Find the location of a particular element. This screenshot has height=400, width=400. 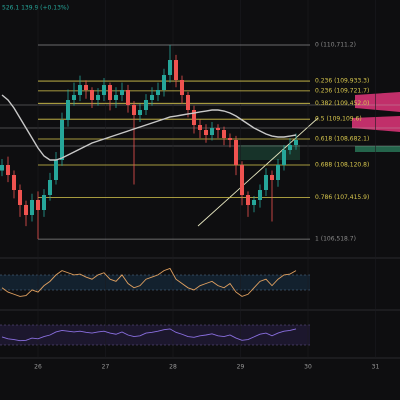

fib-label: 0.236 (109,933.3) is located at coordinates (342, 81).